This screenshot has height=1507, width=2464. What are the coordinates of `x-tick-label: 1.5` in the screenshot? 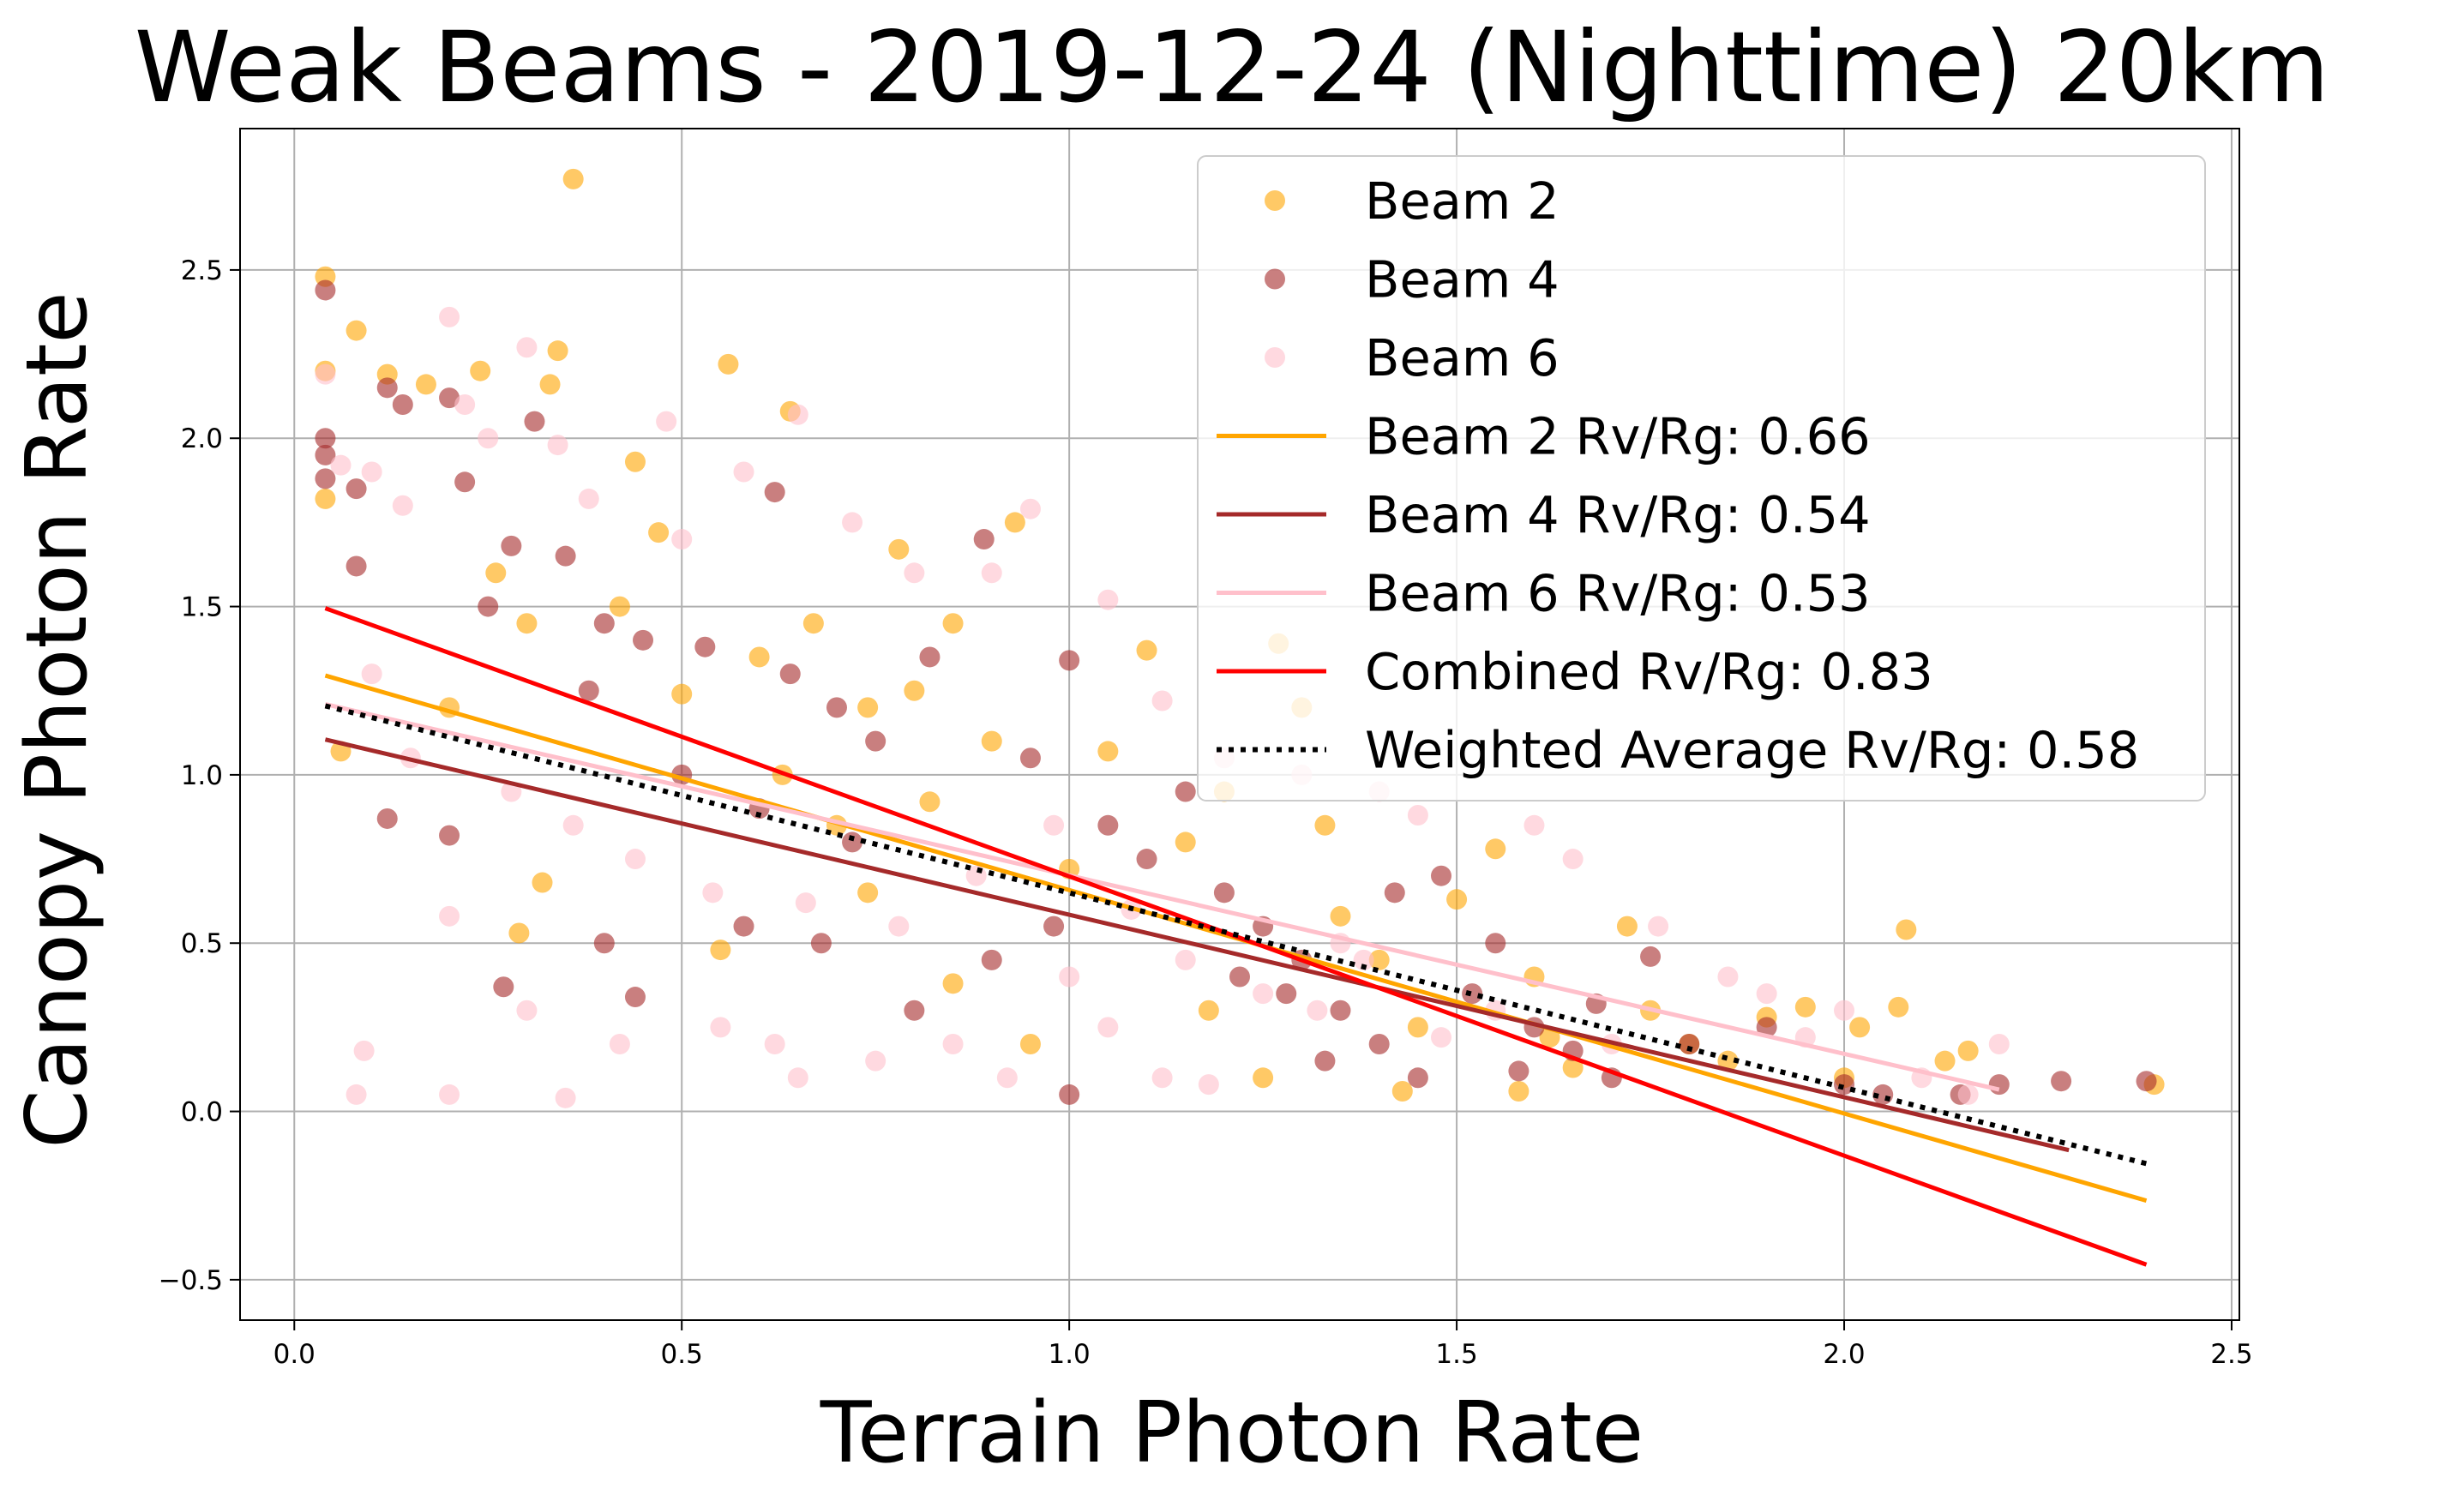 It's located at (1456, 1354).